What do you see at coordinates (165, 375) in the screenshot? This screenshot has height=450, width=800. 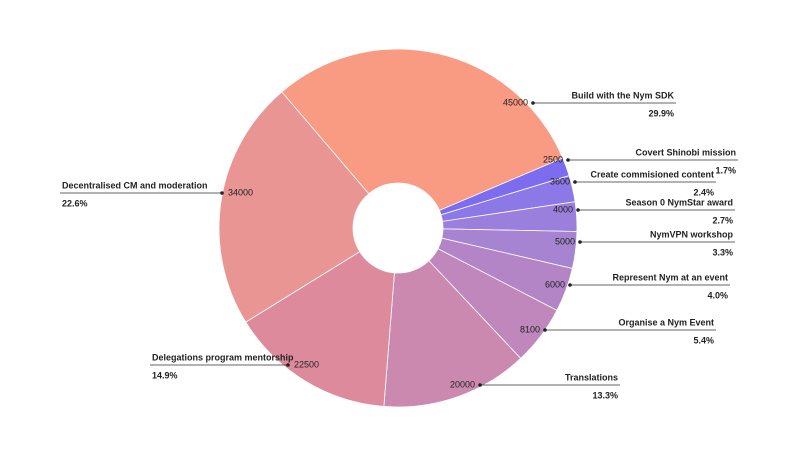 I see `percent-label: 14.9%` at bounding box center [165, 375].